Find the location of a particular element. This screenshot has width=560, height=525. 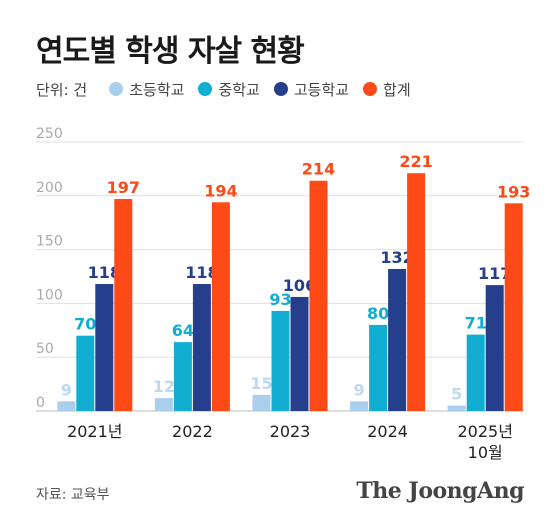

data-label: 193 is located at coordinates (513, 191).